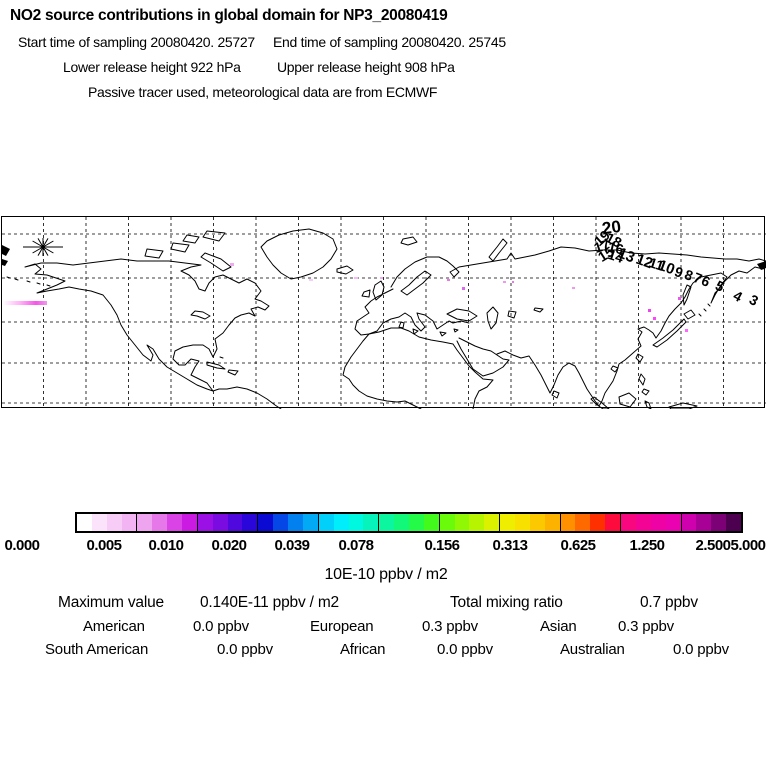 The height and width of the screenshot is (768, 768). Describe the element at coordinates (104, 545) in the screenshot. I see `colorbar-tick-label: 0.005` at that location.